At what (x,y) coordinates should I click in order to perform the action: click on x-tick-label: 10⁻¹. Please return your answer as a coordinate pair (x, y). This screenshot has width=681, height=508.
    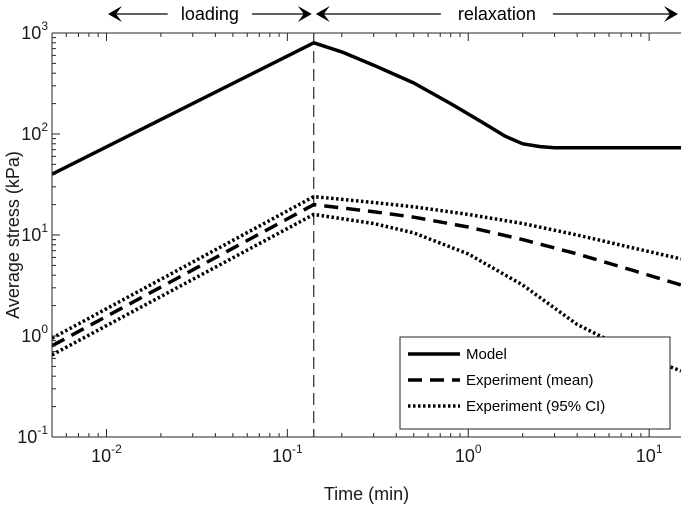
    Looking at the image, I should click on (287, 454).